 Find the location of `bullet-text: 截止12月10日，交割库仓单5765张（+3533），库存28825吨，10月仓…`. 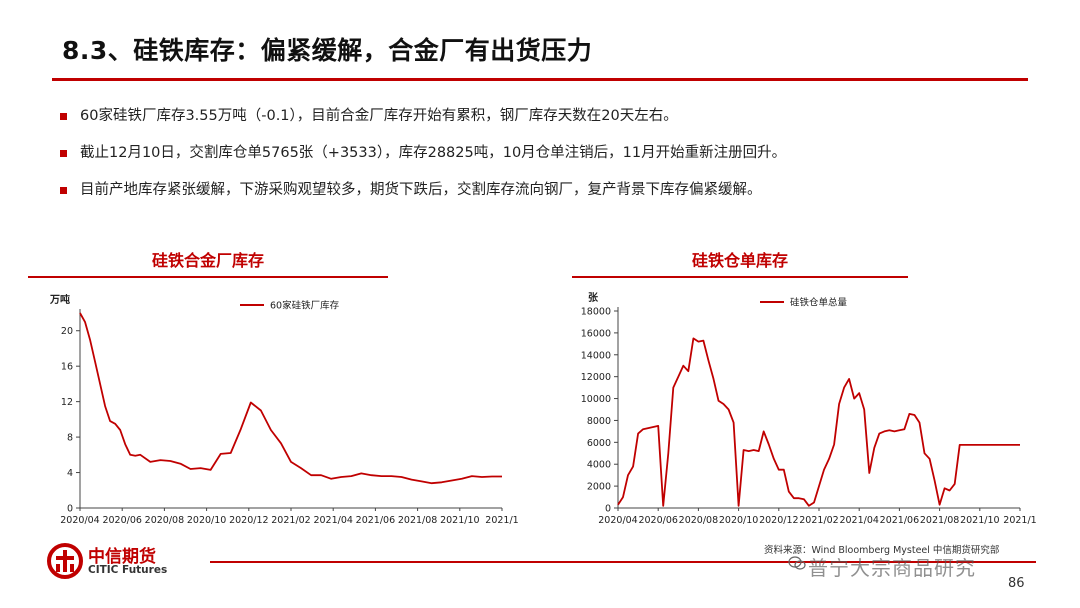

bullet-text: 截止12月10日，交割库仓单5765张（+3533），库存28825吨，10月仓… is located at coordinates (433, 153).